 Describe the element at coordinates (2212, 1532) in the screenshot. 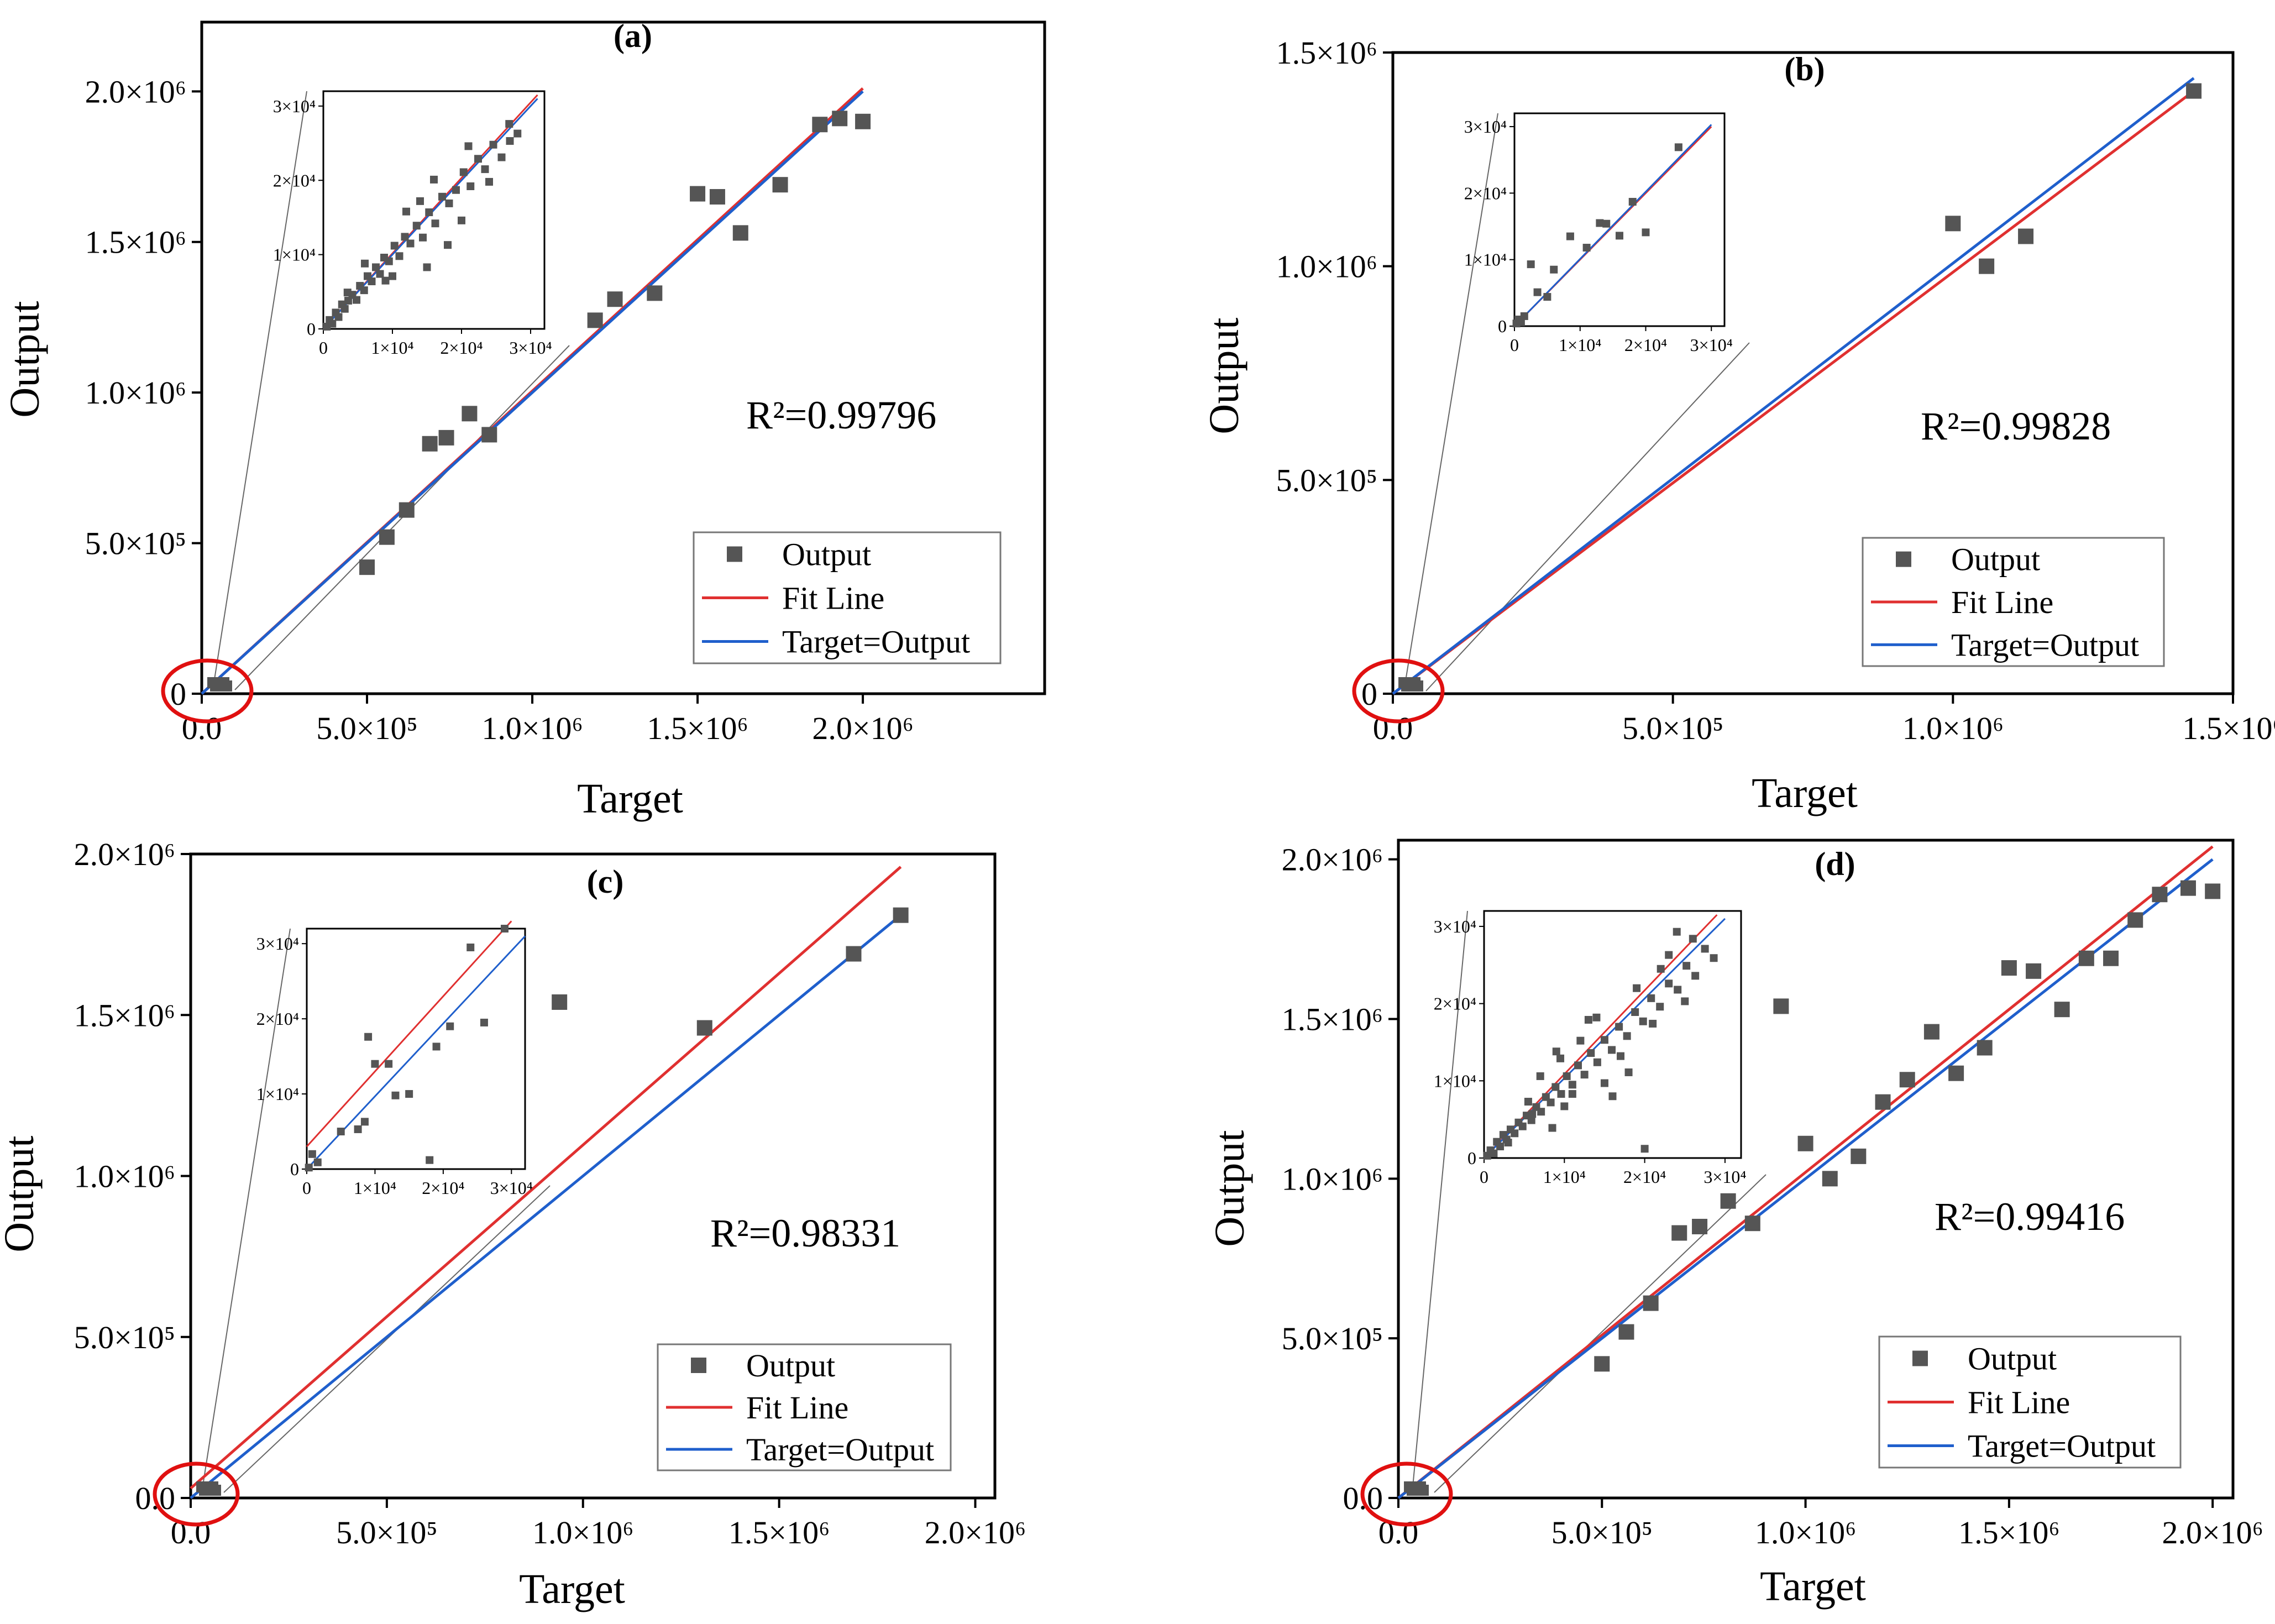

I see `x-tick-label: 2.0×10⁶` at that location.